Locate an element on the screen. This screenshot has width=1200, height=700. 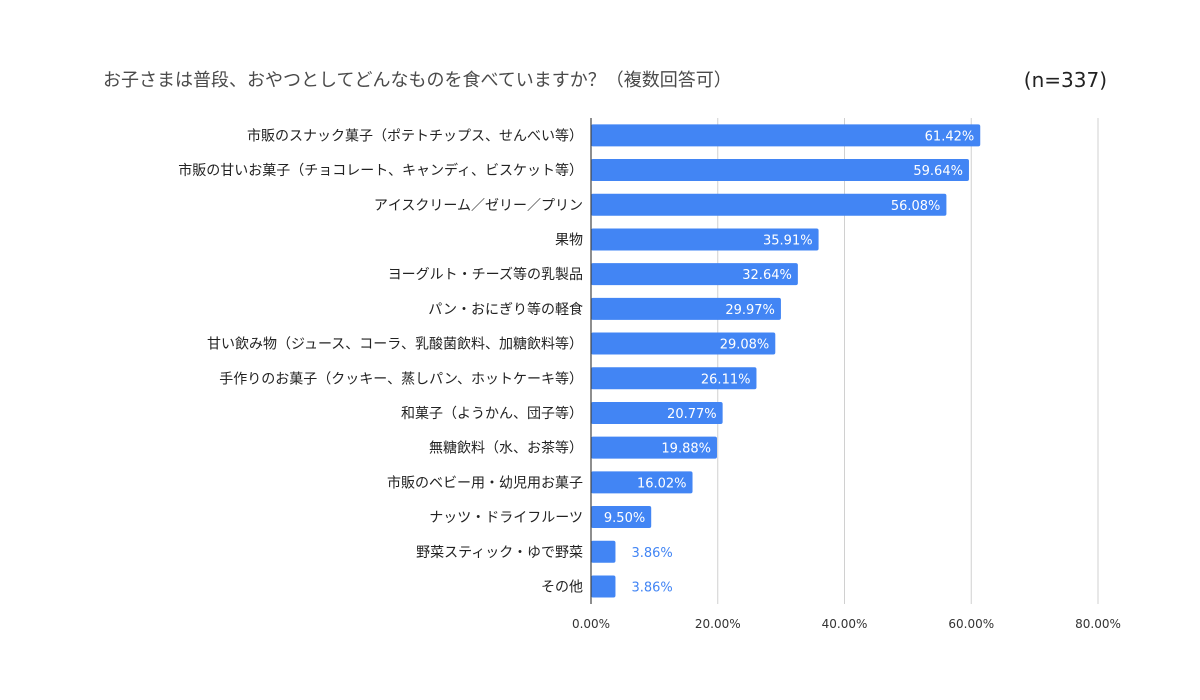
data-label: 9.50% is located at coordinates (624, 518).